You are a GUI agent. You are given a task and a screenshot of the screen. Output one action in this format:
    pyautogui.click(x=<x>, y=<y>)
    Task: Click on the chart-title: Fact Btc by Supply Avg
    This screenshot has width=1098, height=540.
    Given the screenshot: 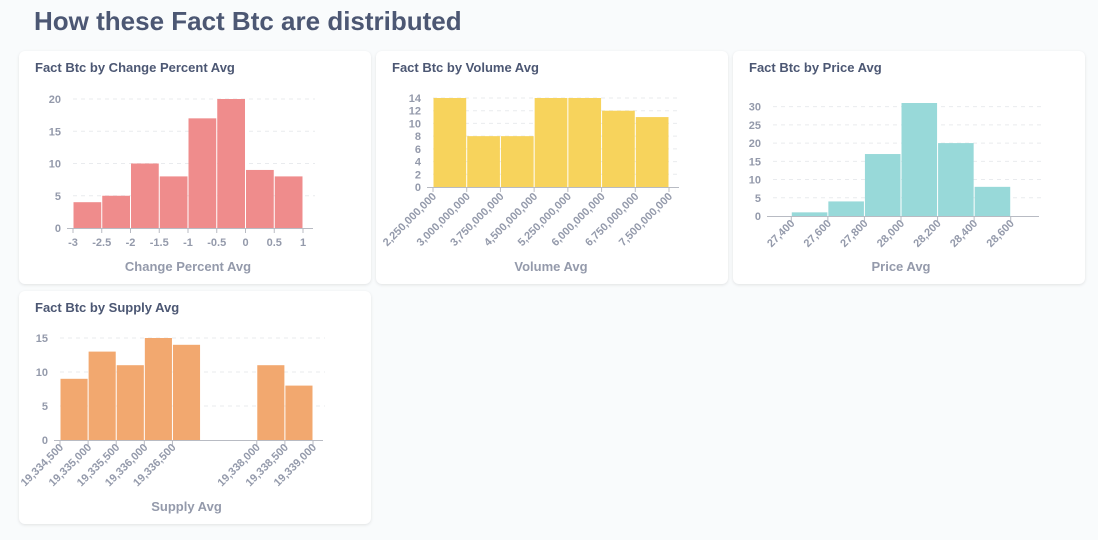 What is the action you would take?
    pyautogui.click(x=107, y=307)
    